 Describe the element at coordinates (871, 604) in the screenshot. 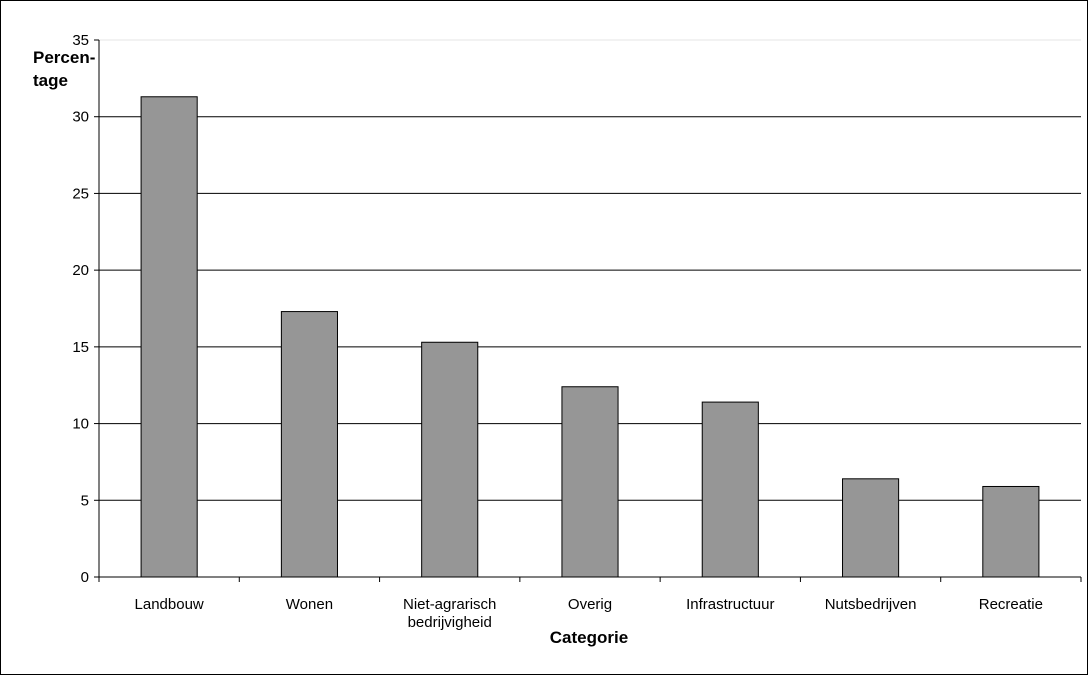

I see `x-tick-label: Nutsbedrijven` at that location.